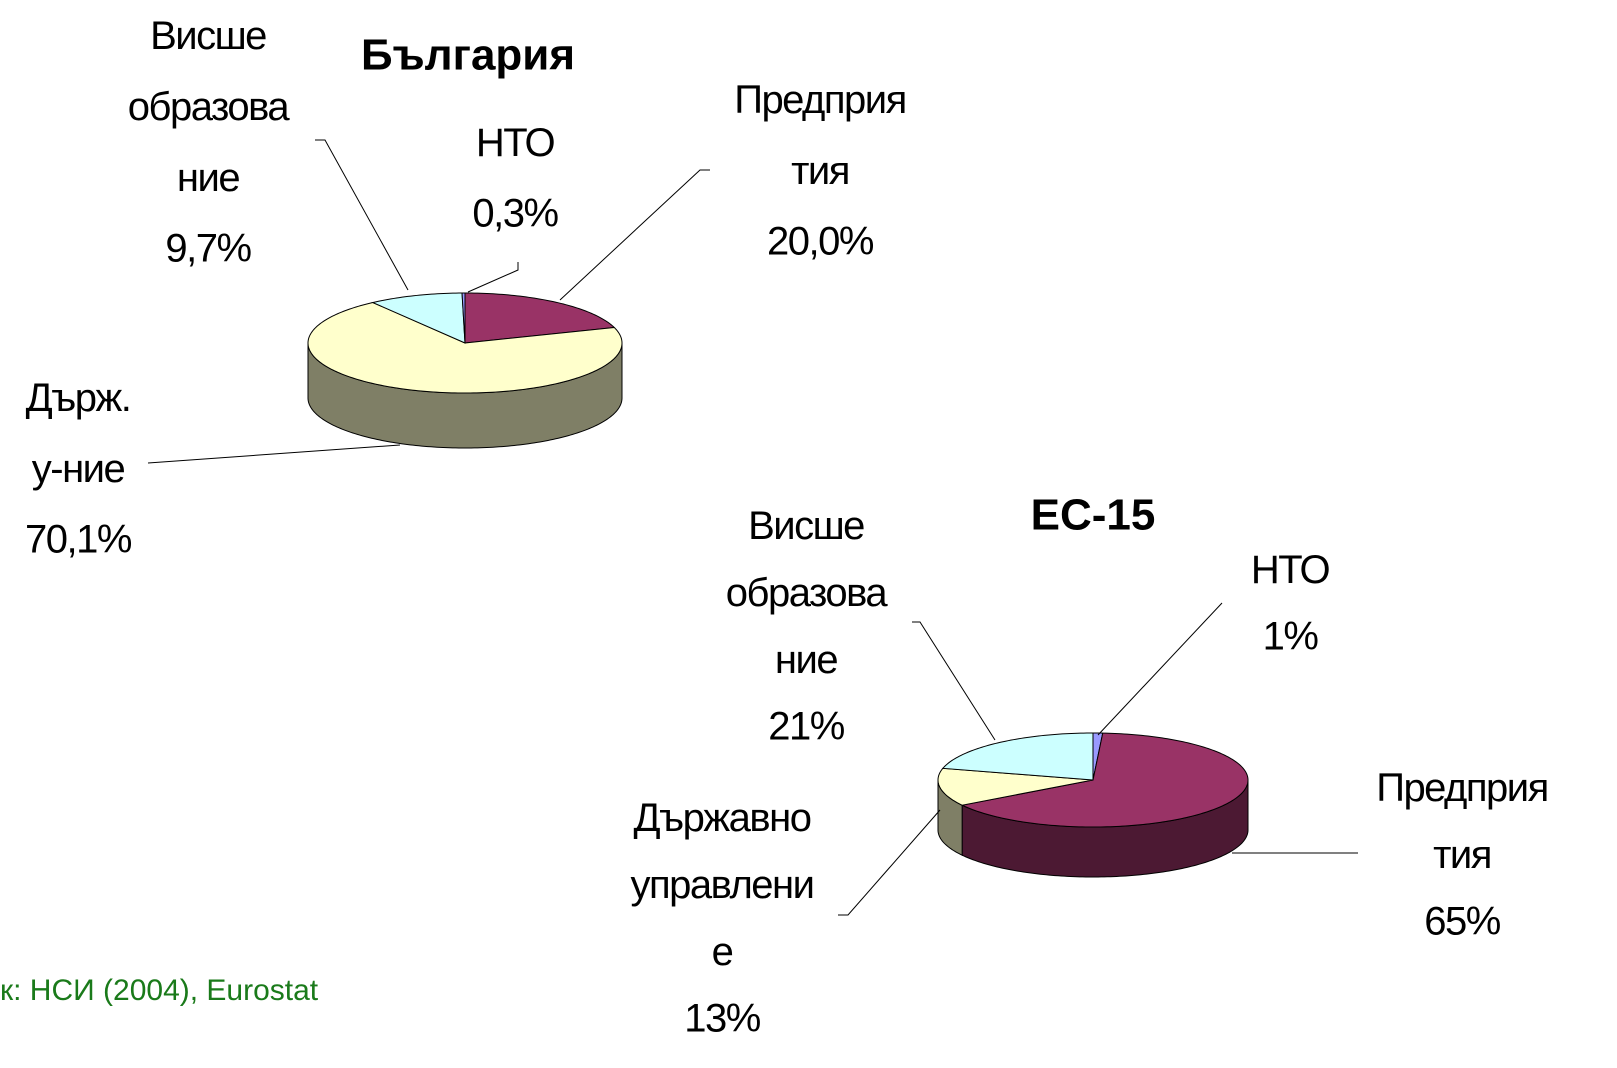  I want to click on slice-value-label: 20,0%, so click(820, 242).